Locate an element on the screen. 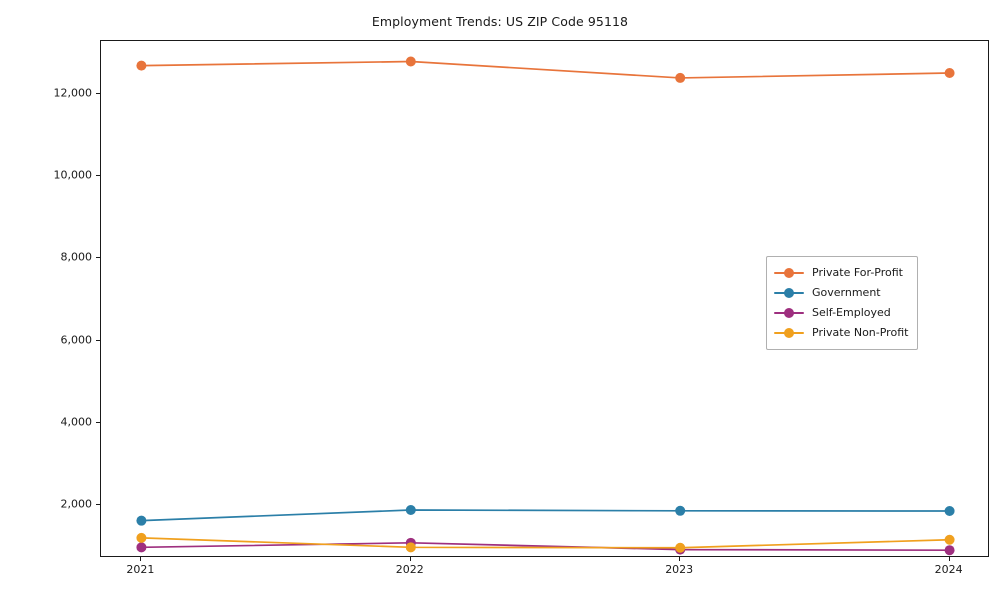 The image size is (1000, 600). legend-item: Government is located at coordinates (841, 293).